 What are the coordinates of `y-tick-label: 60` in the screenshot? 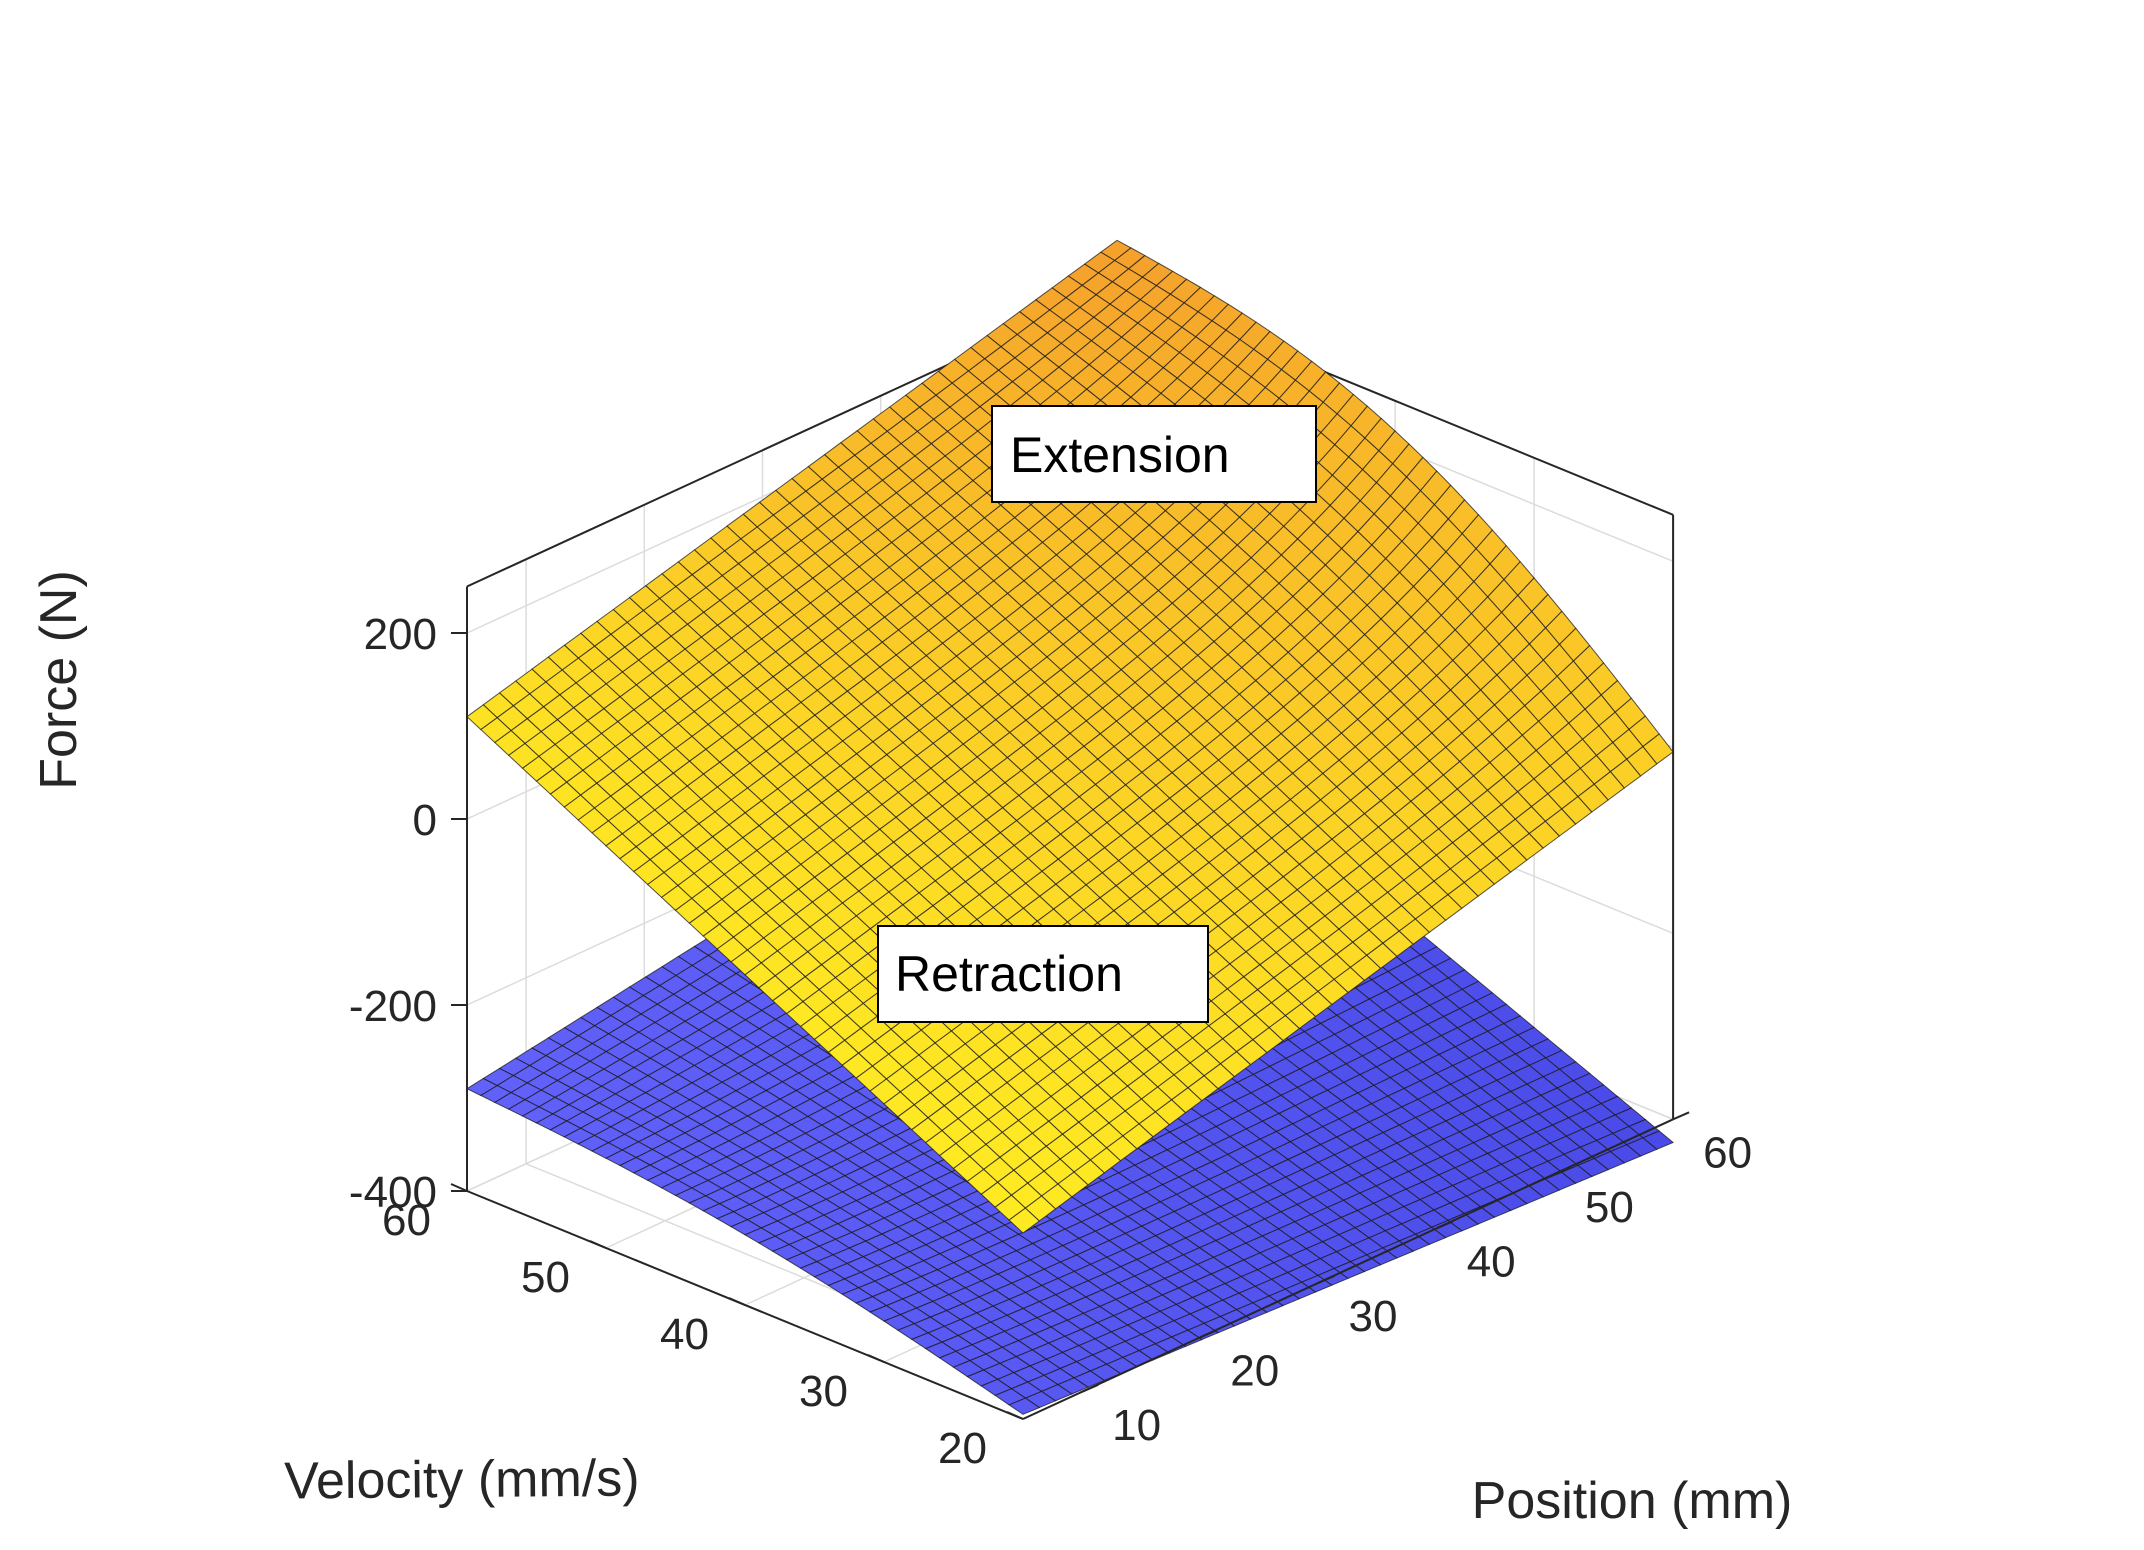 It's located at (406, 1220).